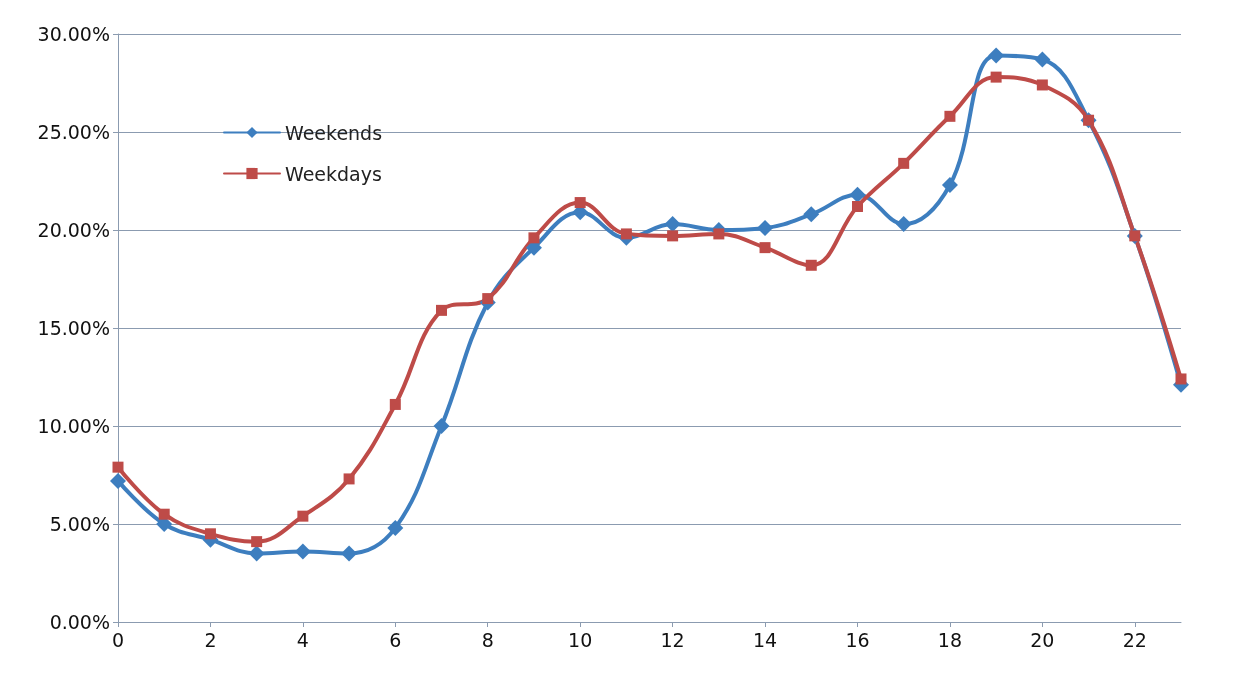 This screenshot has height=700, width=1234. What do you see at coordinates (1042, 639) in the screenshot?
I see `x-tick-label: 20` at bounding box center [1042, 639].